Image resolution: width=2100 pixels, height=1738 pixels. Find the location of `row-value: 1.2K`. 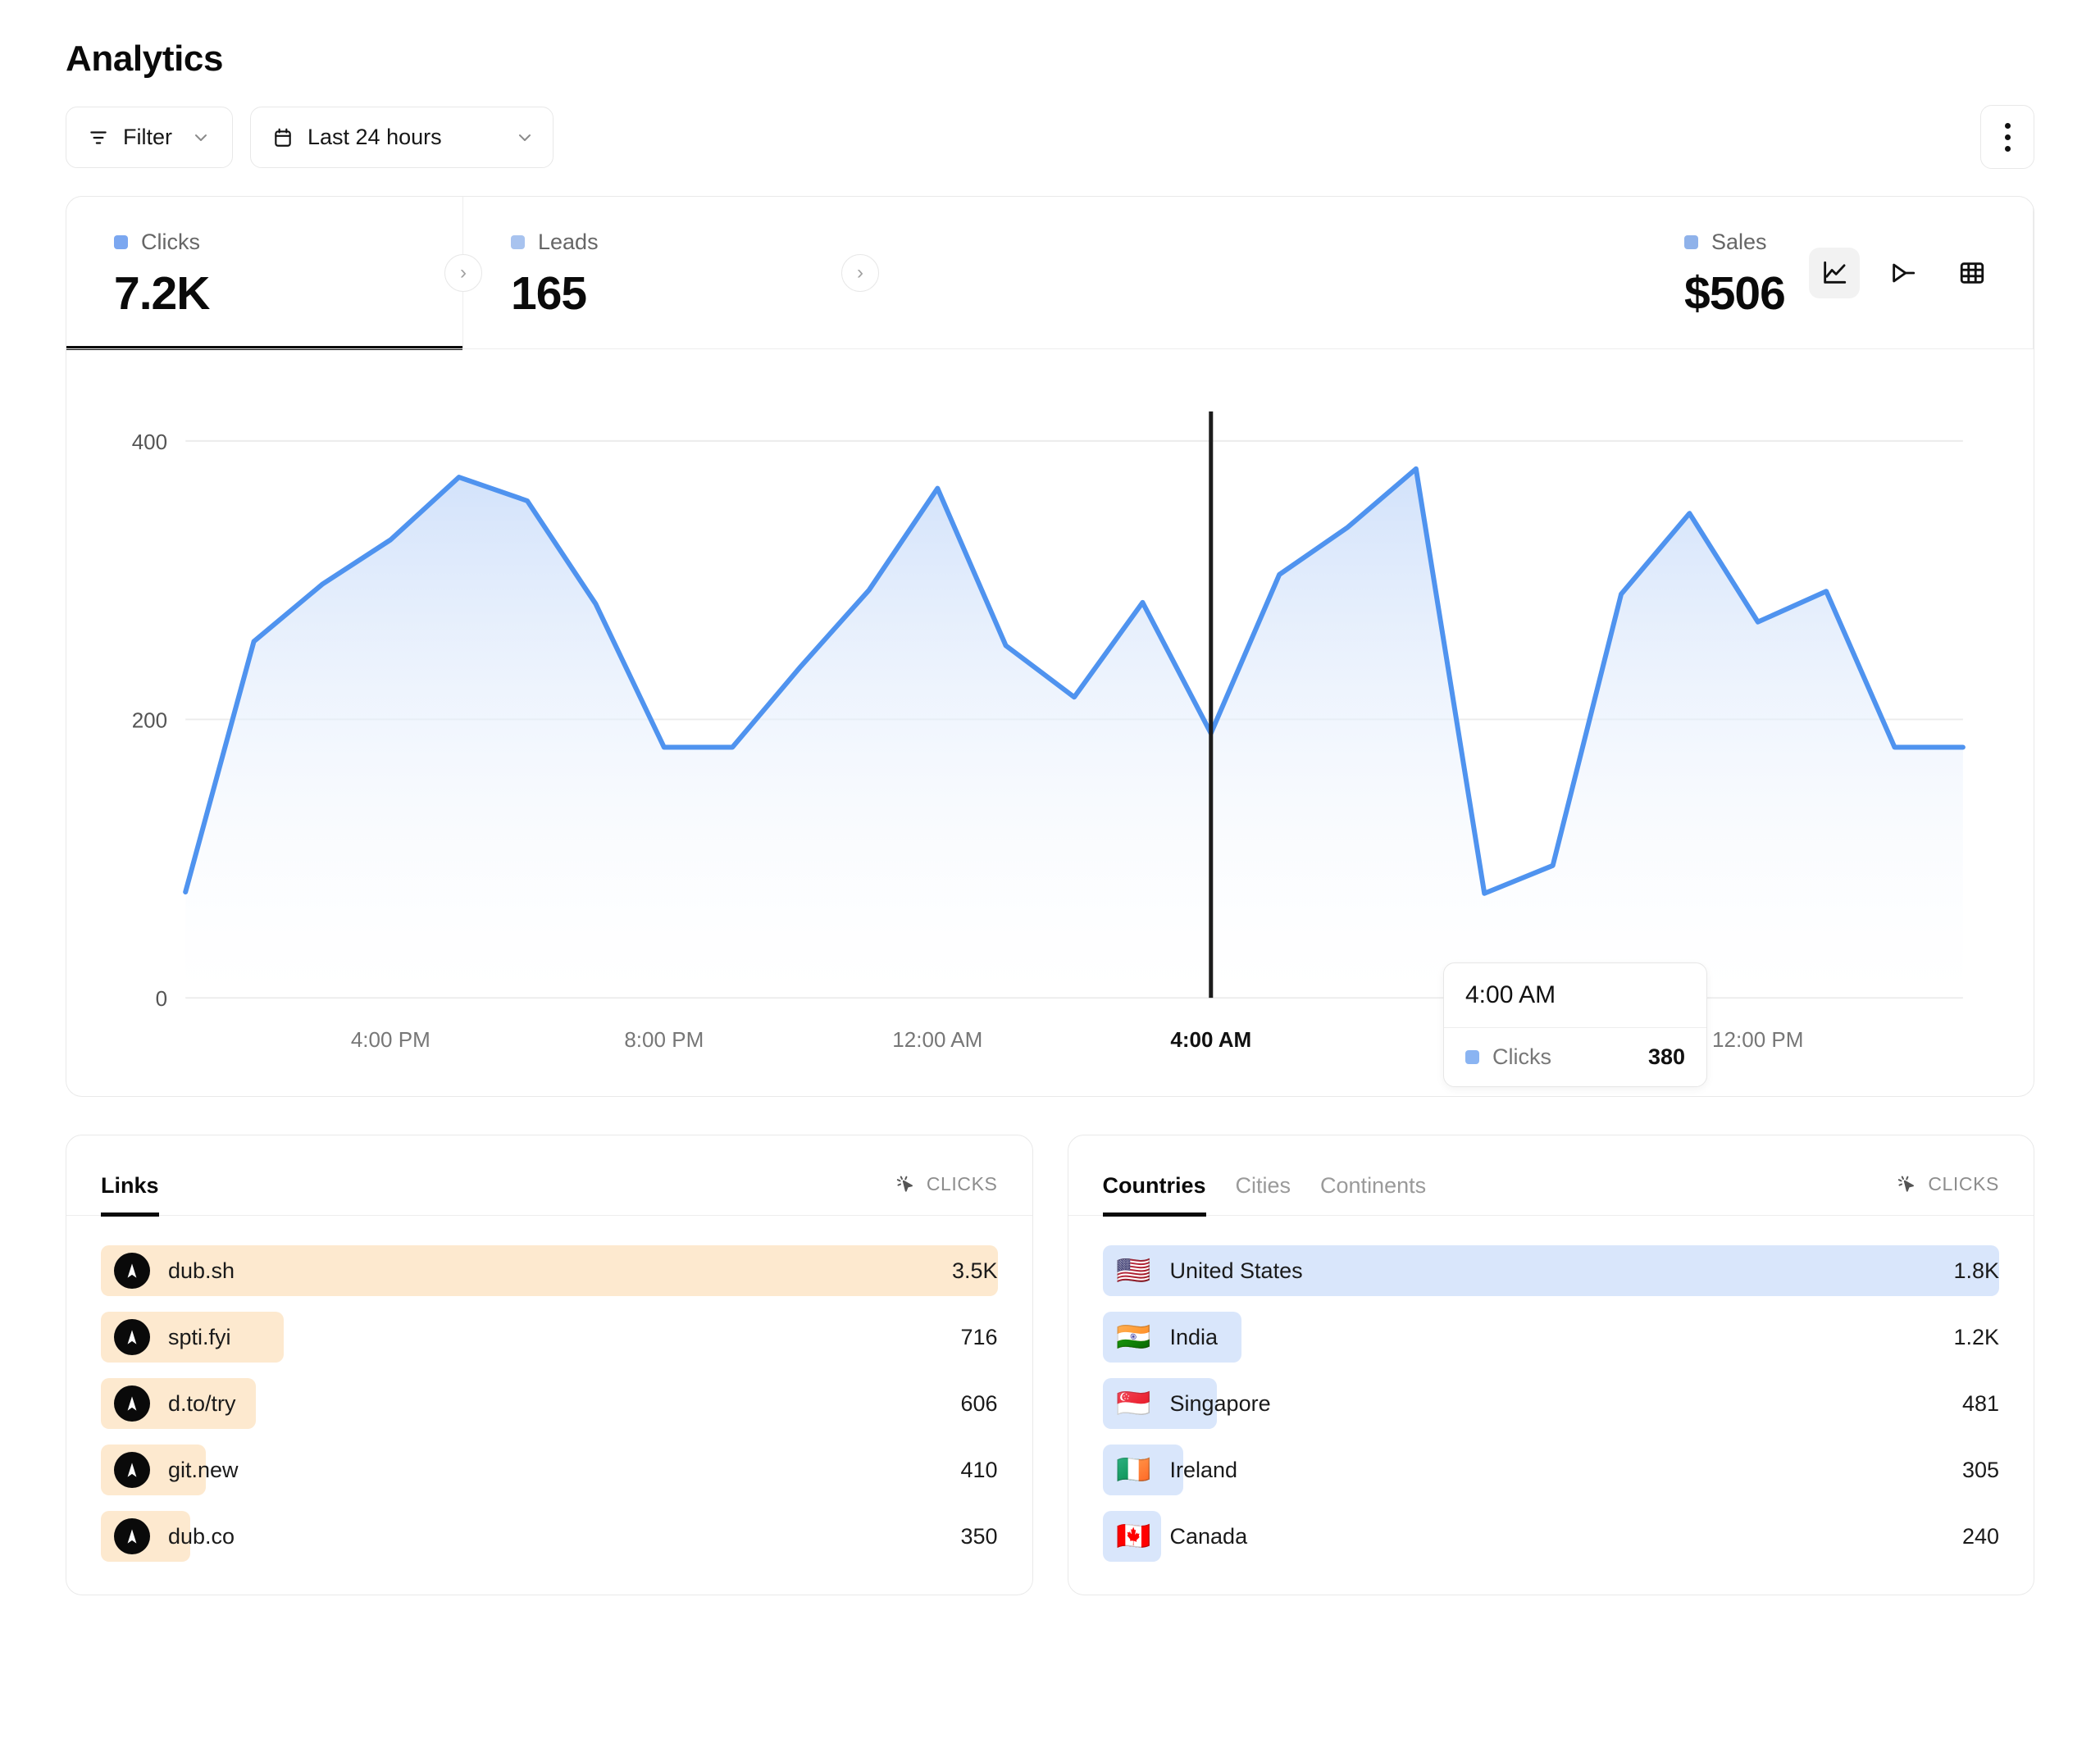

row-value: 1.2K is located at coordinates (1976, 1336).